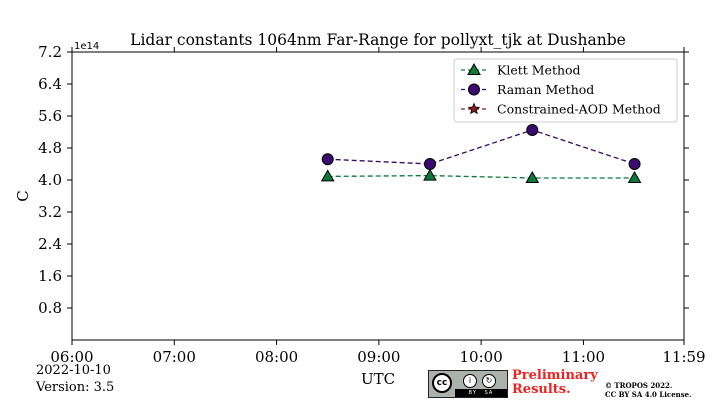  Describe the element at coordinates (174, 357) in the screenshot. I see `x-tick-label: 07:00` at that location.